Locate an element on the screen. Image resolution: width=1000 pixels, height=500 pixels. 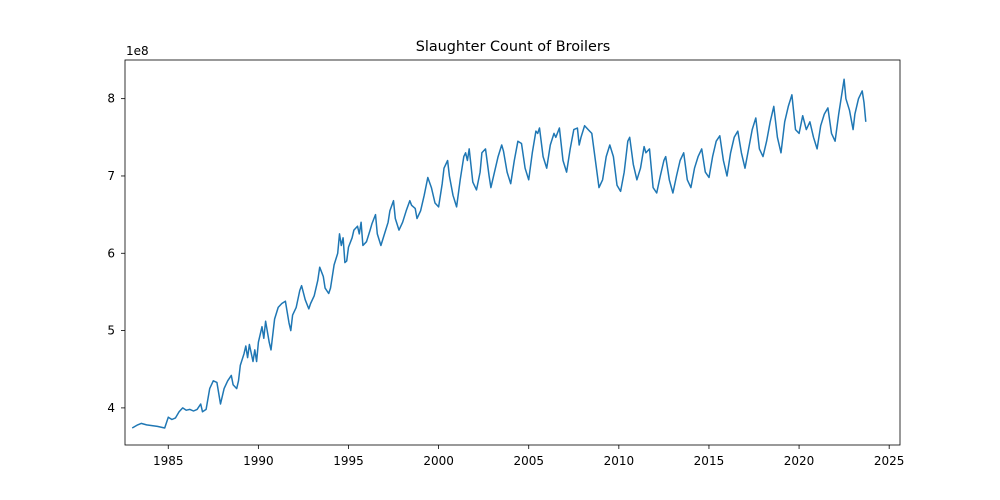
y-tick-label: 7 is located at coordinates (111, 176).